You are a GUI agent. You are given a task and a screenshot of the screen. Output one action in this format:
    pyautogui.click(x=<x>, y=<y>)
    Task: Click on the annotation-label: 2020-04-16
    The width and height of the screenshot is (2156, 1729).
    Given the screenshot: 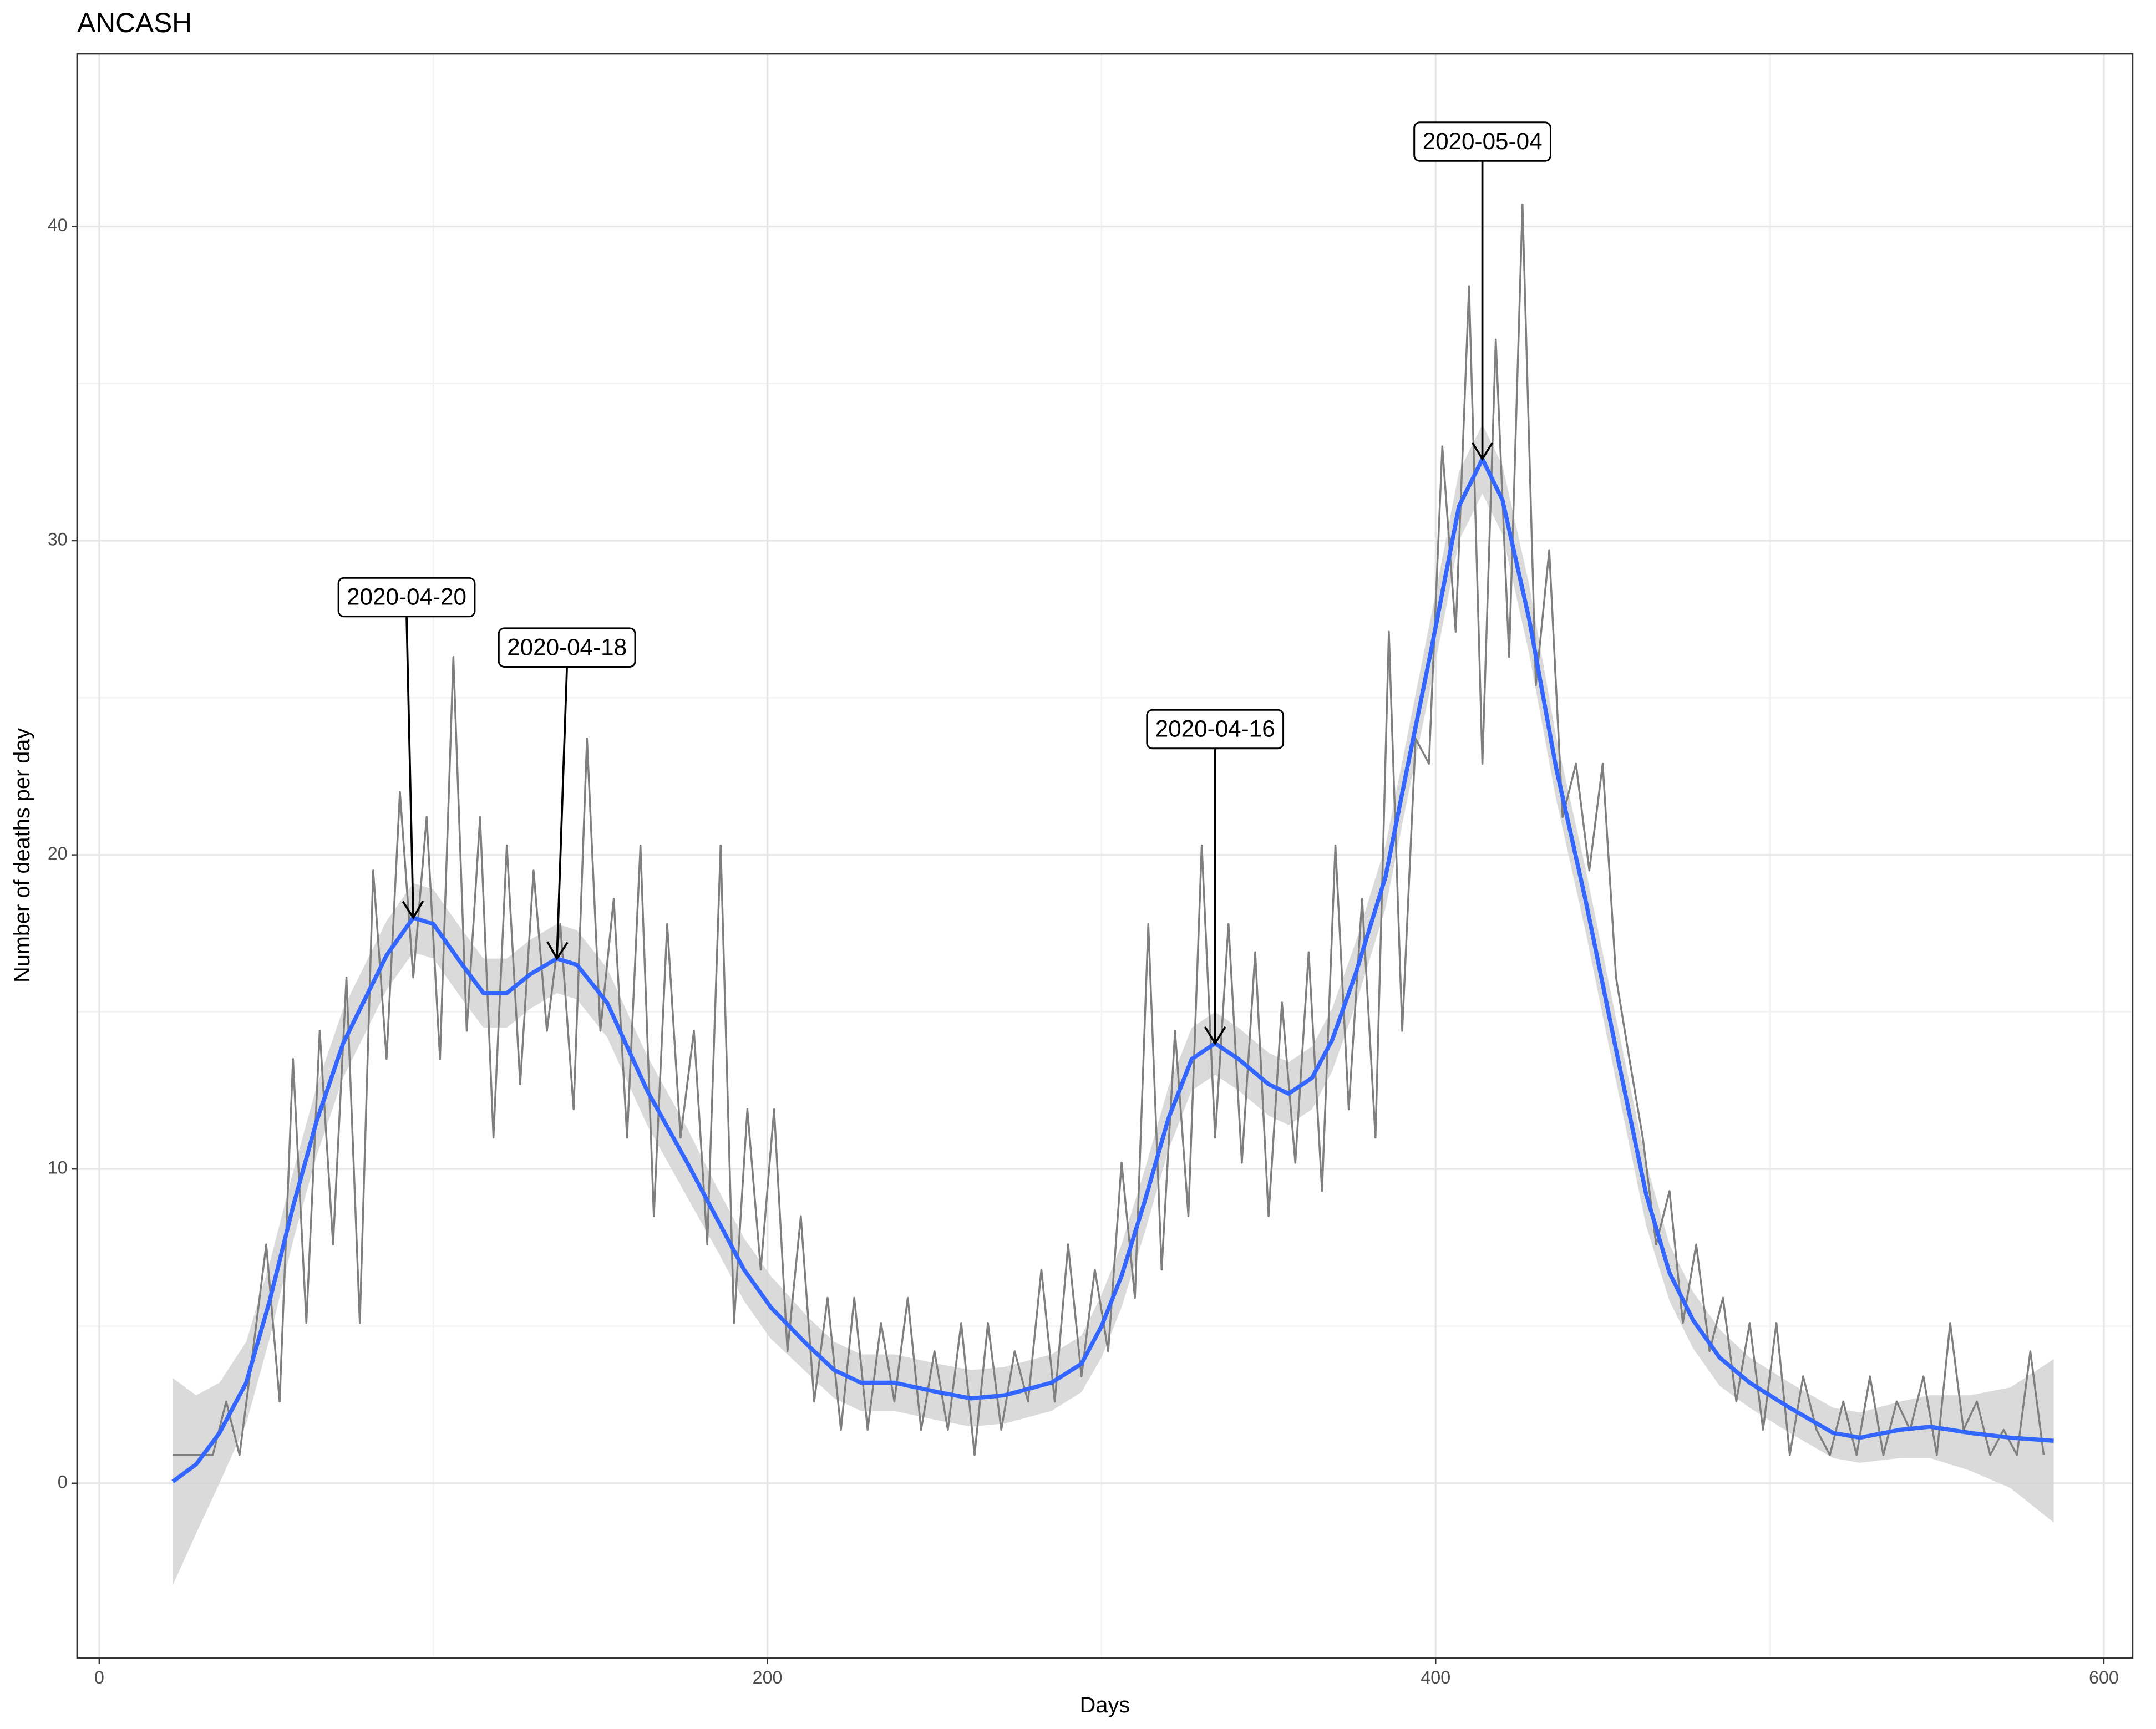 What is the action you would take?
    pyautogui.click(x=1215, y=729)
    